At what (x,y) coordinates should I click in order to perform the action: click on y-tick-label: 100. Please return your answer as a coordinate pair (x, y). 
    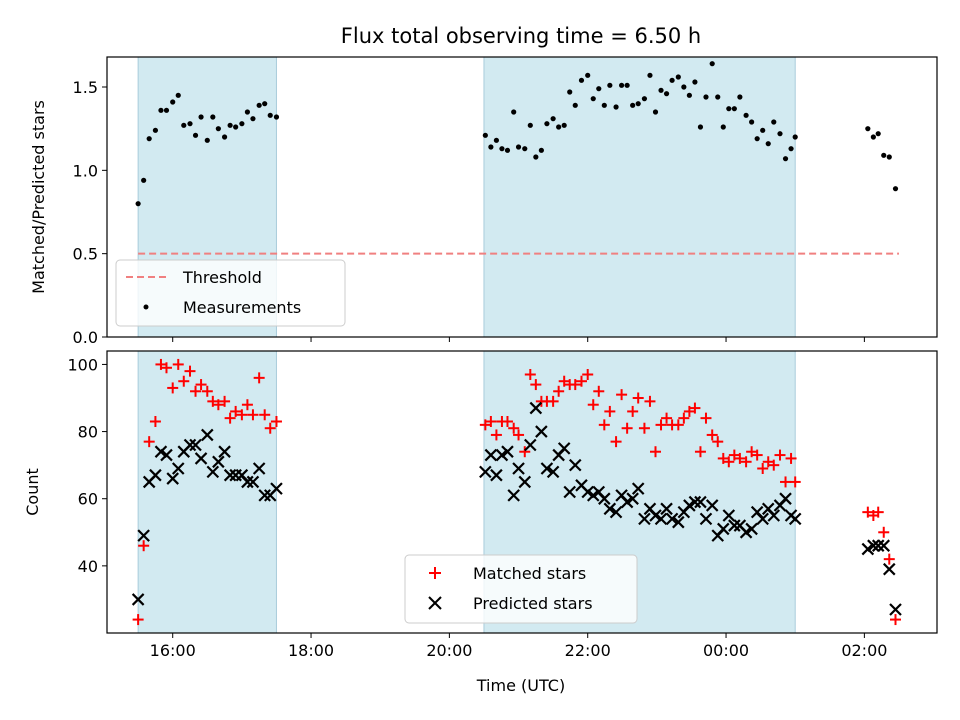
    Looking at the image, I should click on (82, 364).